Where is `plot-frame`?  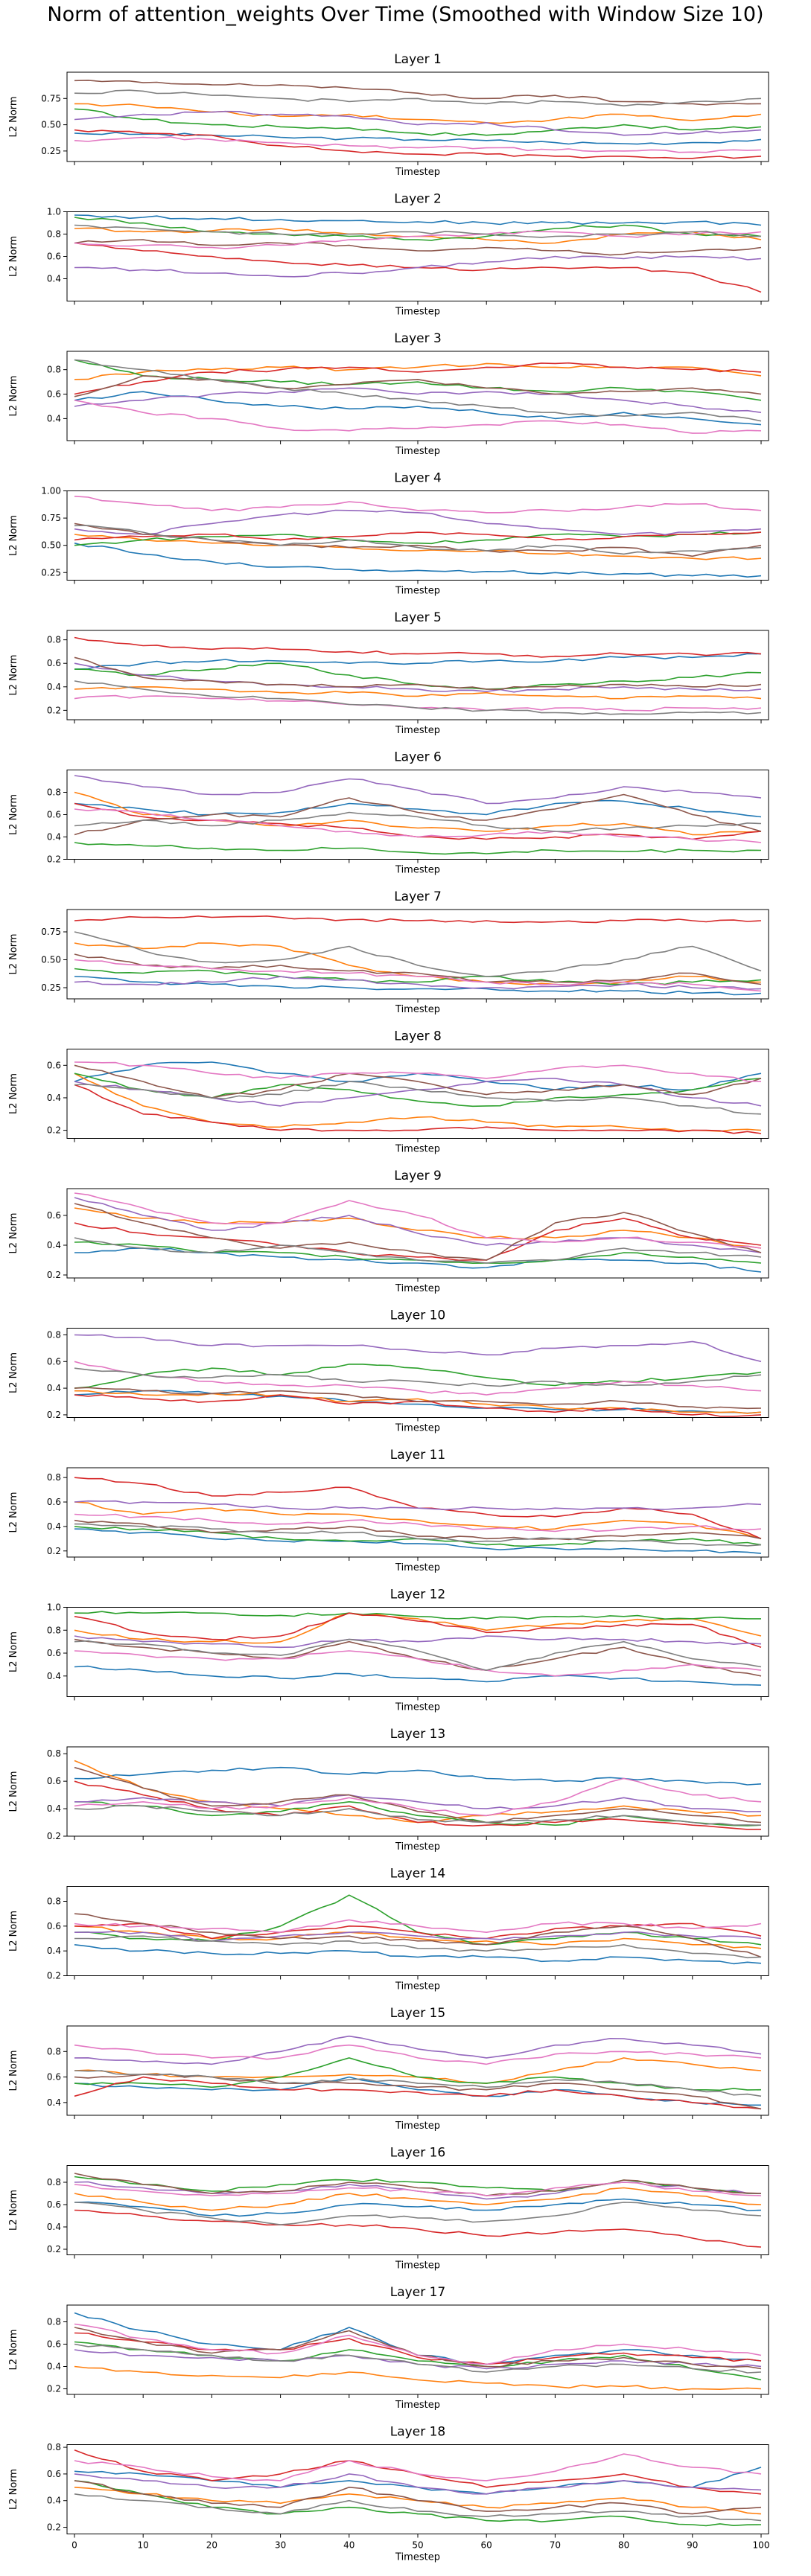
plot-frame is located at coordinates (418, 2349).